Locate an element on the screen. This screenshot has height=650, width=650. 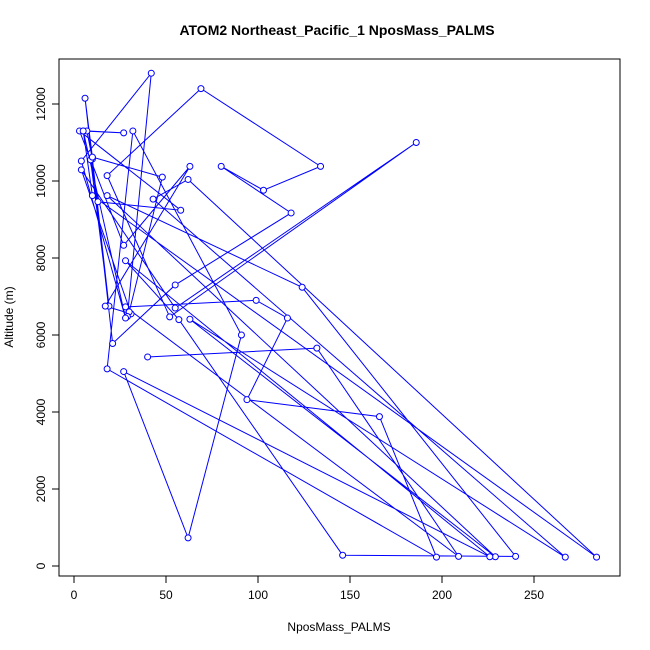
x-tick-label: 250 is located at coordinates (534, 595).